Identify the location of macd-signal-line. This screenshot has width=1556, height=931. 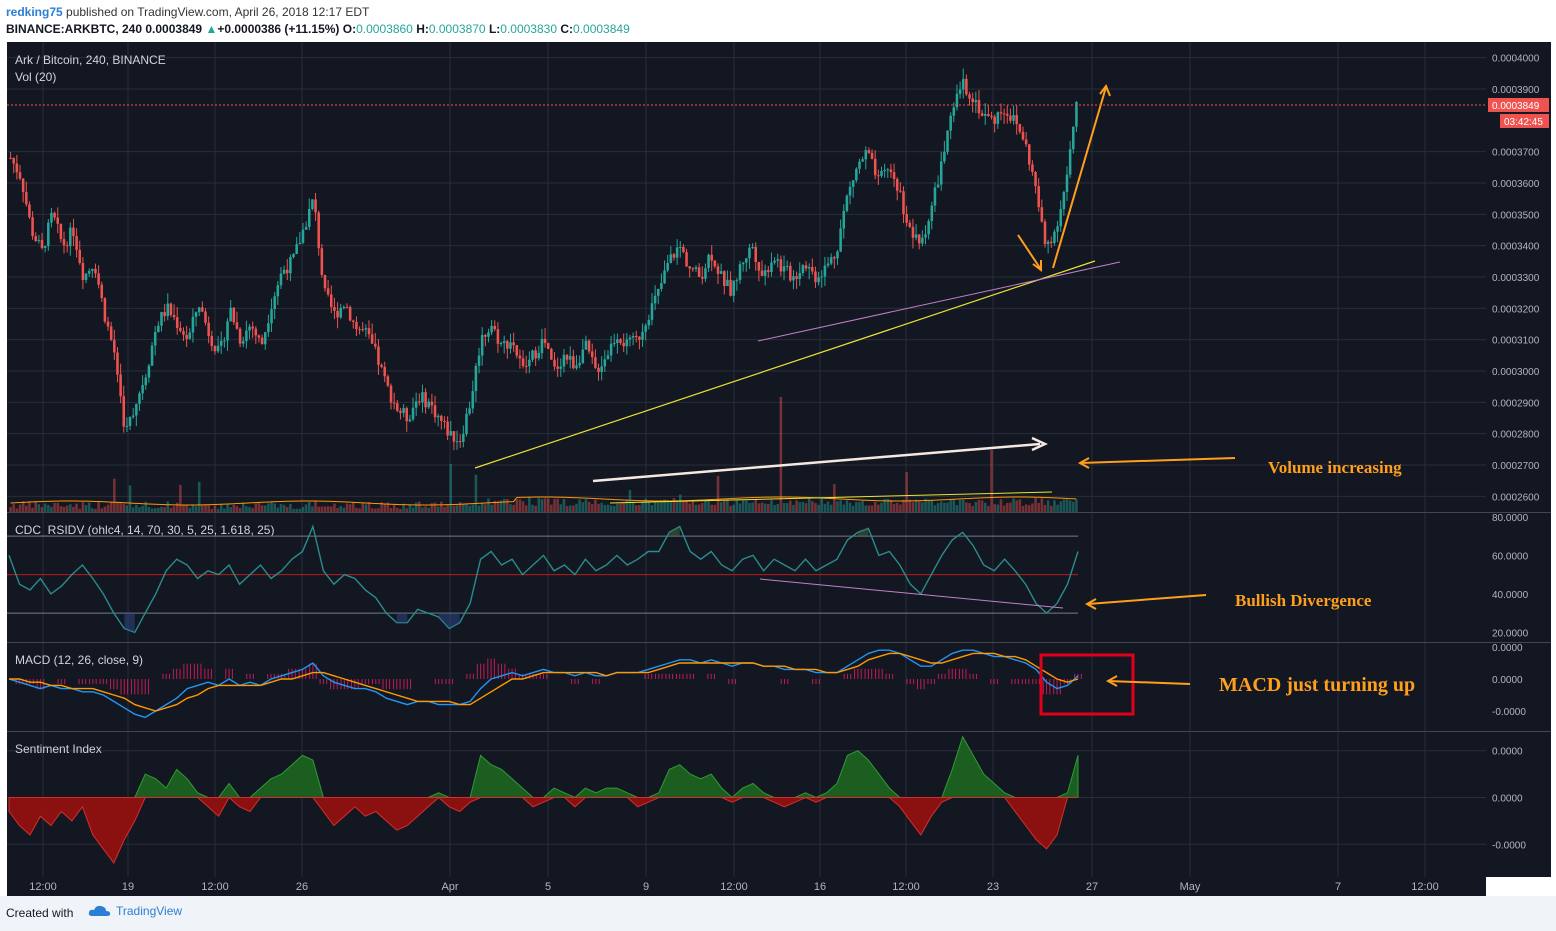
(544, 682).